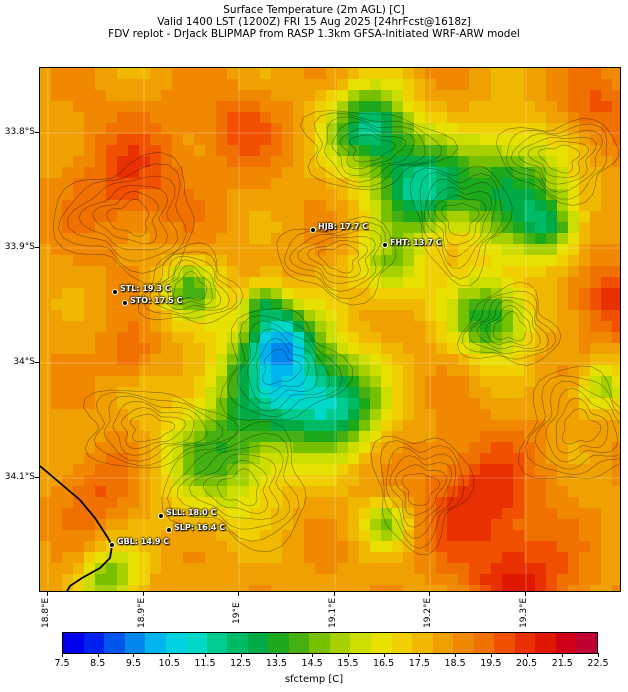 This screenshot has width=628, height=692. Describe the element at coordinates (348, 655) in the screenshot. I see `colorbar-tick` at that location.